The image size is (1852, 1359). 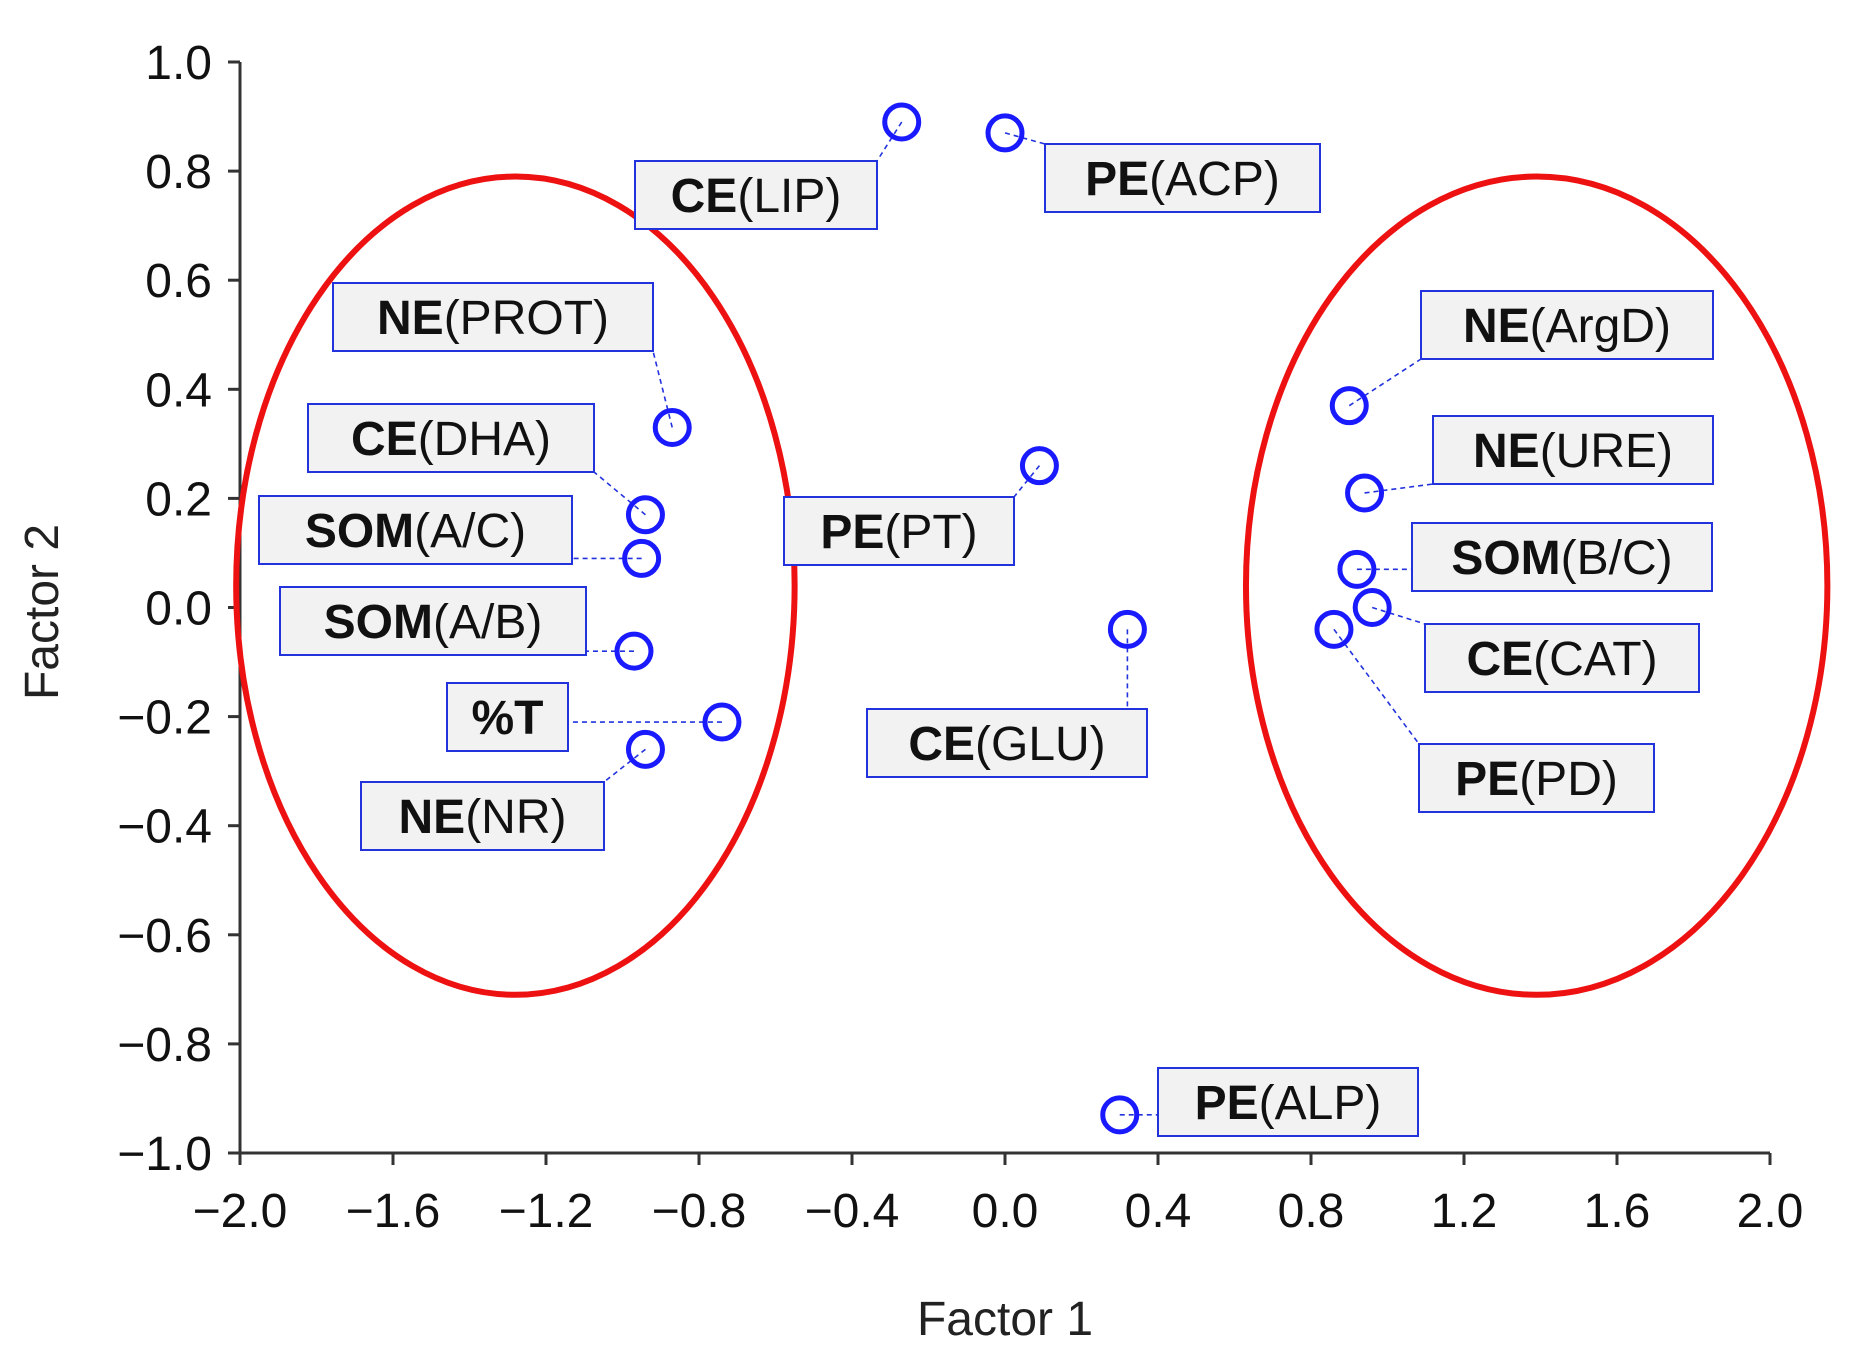 I want to click on y-tick-label: 0.4, so click(x=178, y=390).